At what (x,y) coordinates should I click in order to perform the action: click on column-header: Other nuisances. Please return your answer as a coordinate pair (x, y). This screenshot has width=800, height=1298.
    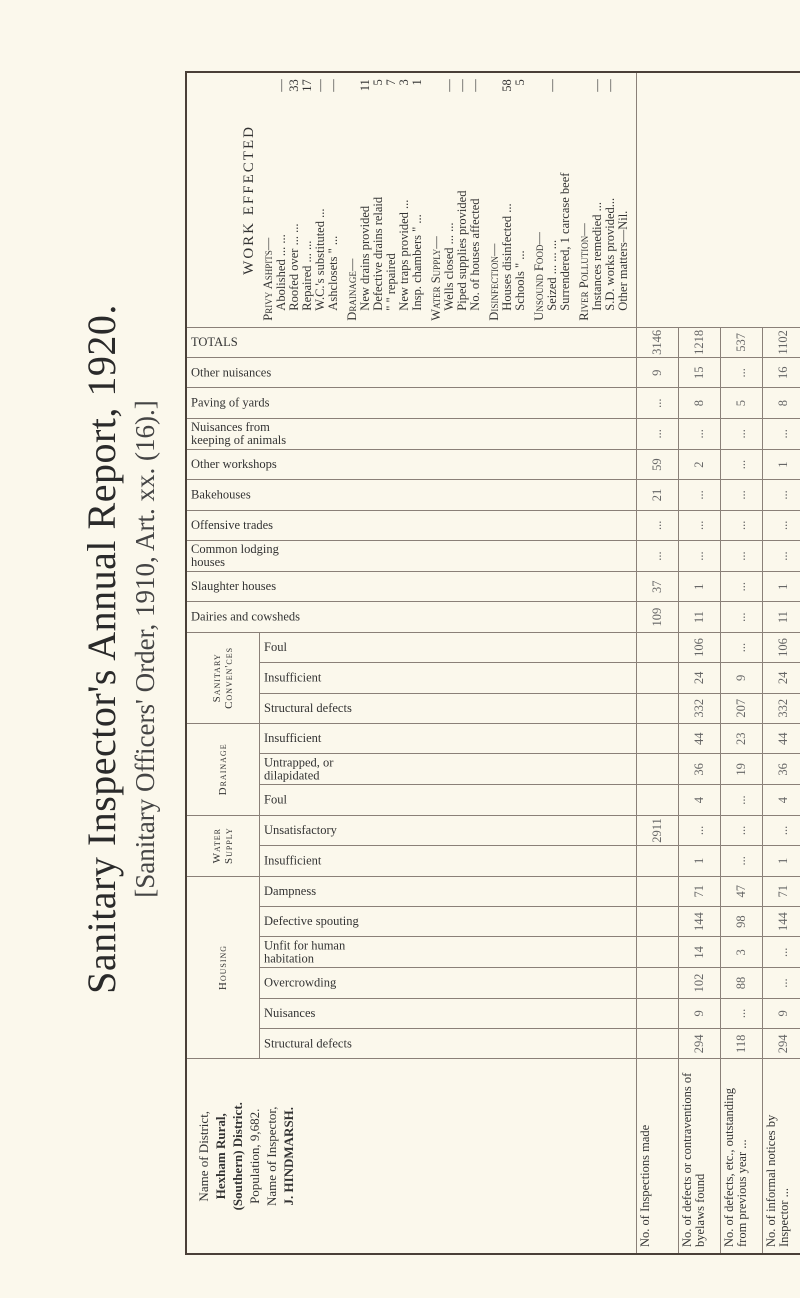
    Looking at the image, I should click on (411, 372).